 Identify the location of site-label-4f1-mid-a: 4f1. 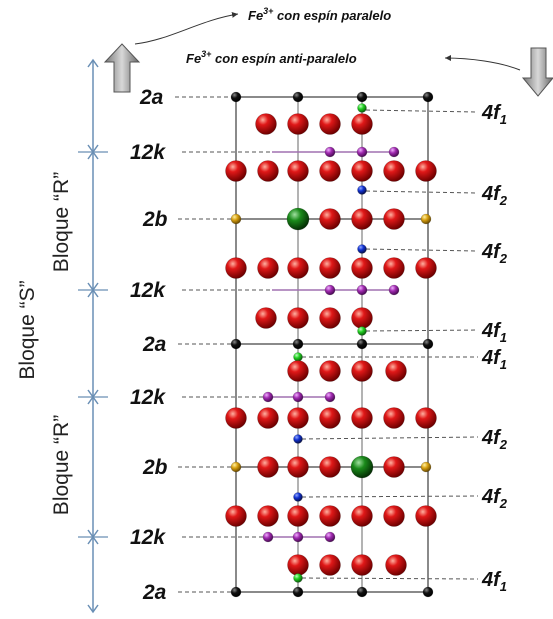
(494, 332).